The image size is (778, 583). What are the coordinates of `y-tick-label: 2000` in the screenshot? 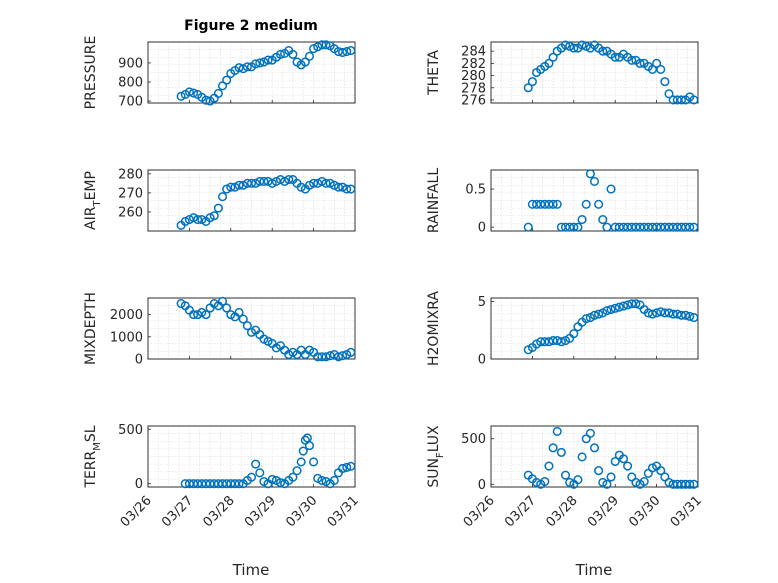 It's located at (126, 315).